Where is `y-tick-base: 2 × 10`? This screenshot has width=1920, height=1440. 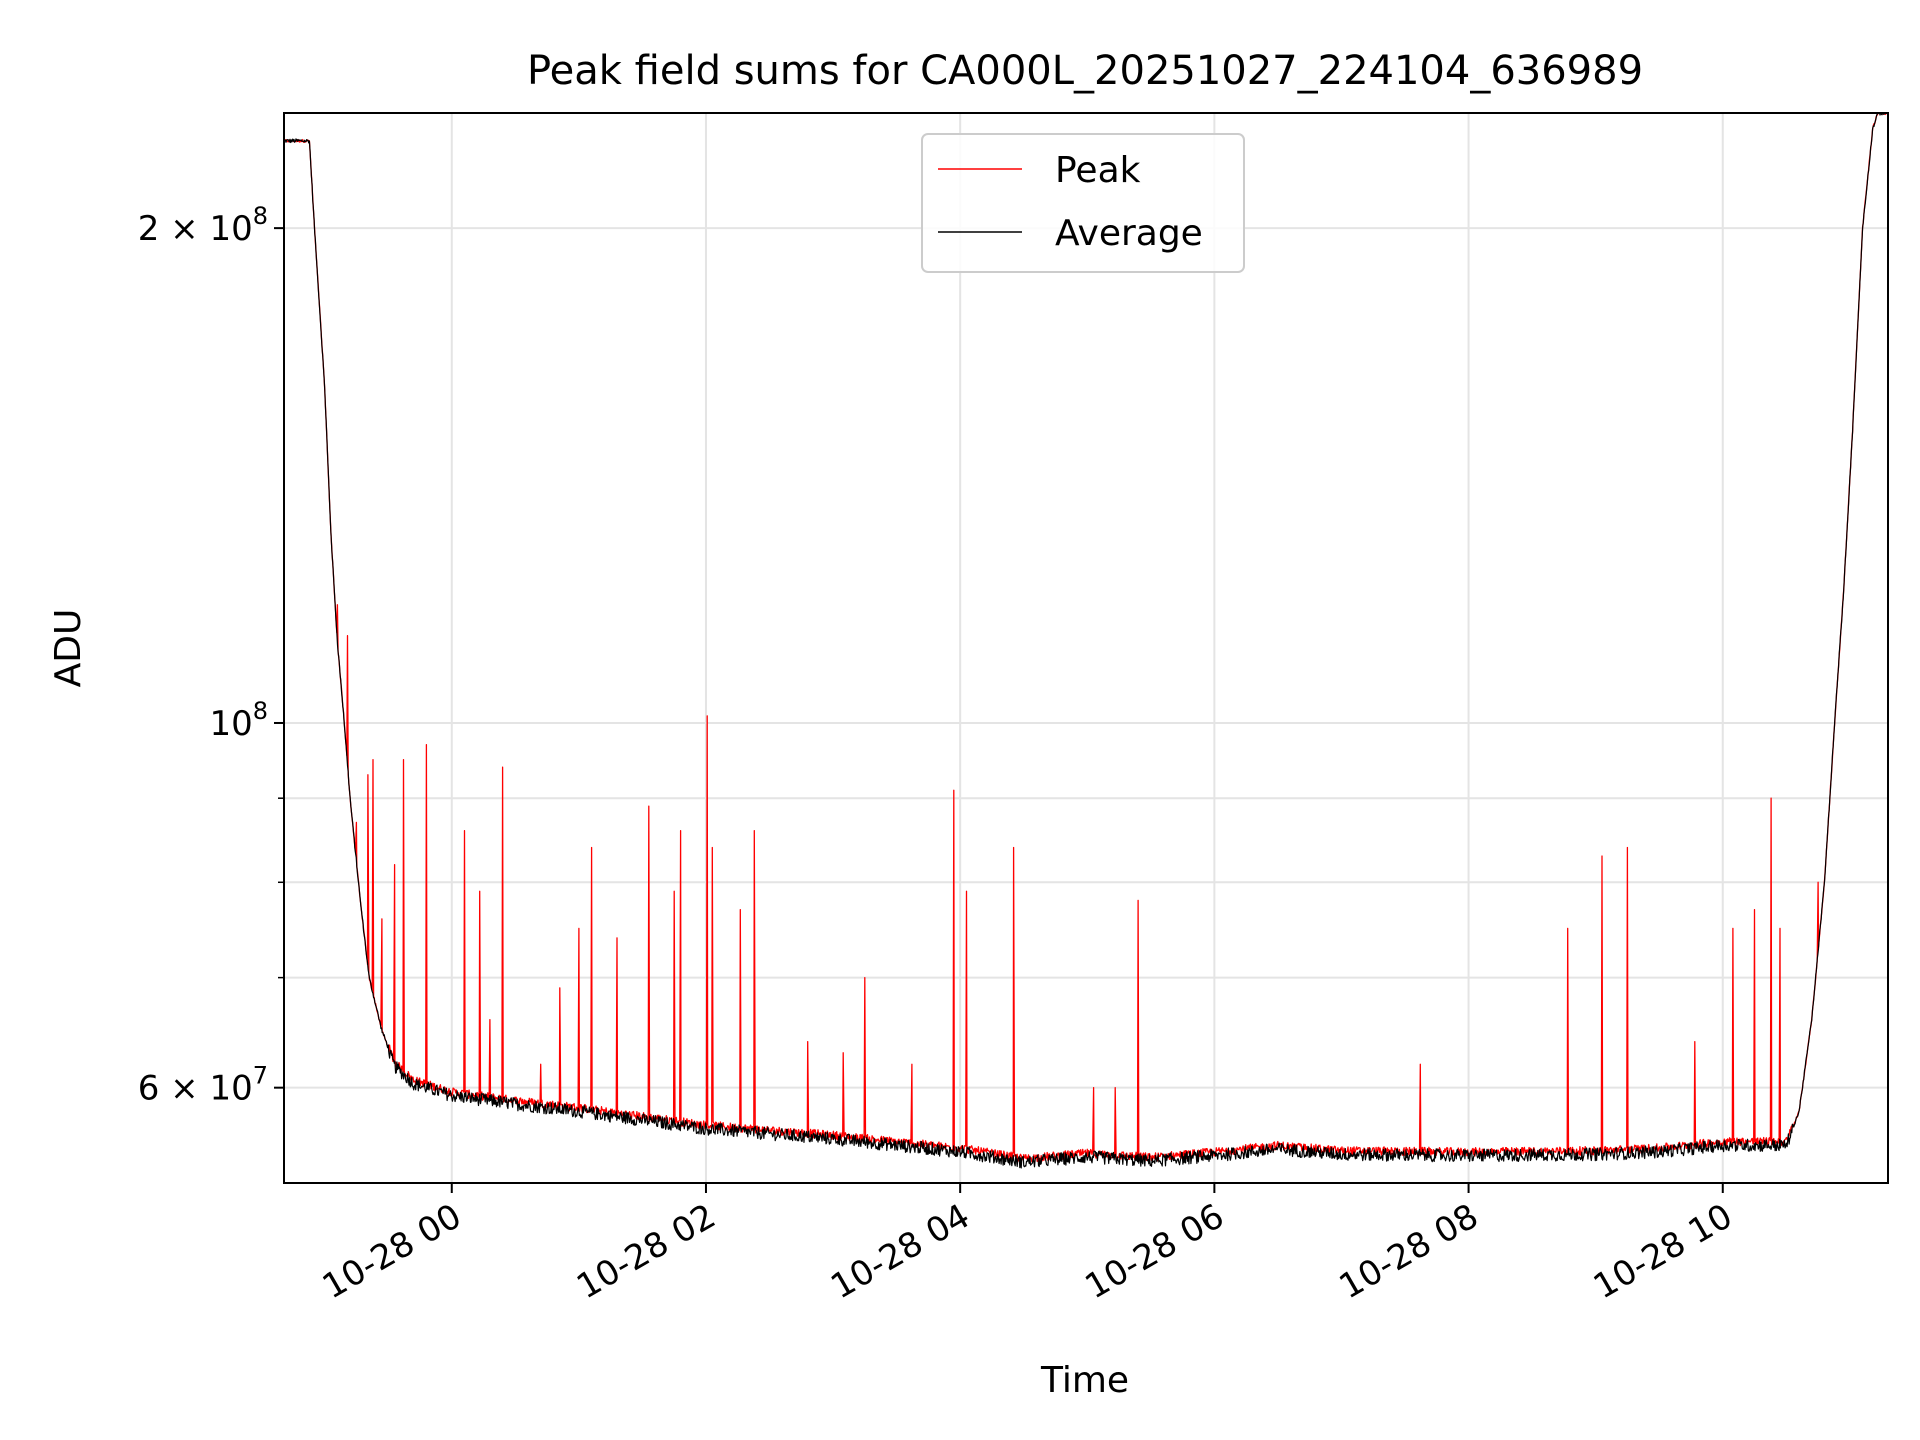
y-tick-base: 2 × 10 is located at coordinates (195, 229).